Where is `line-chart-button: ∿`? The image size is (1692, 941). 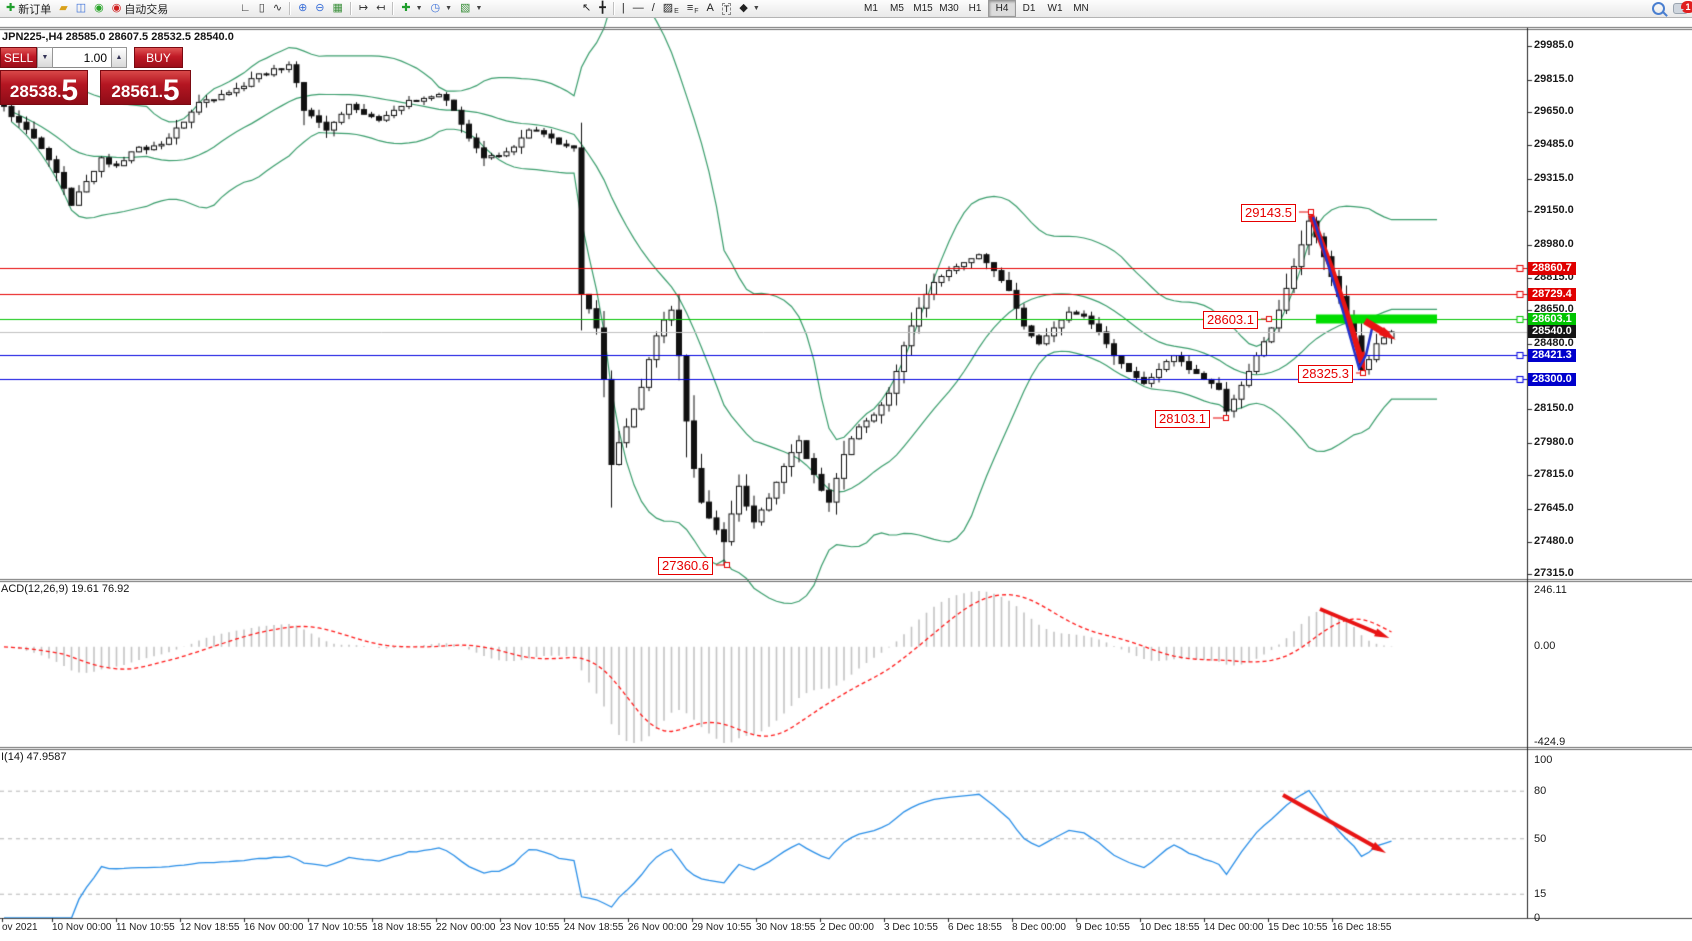 line-chart-button: ∿ is located at coordinates (277, 8).